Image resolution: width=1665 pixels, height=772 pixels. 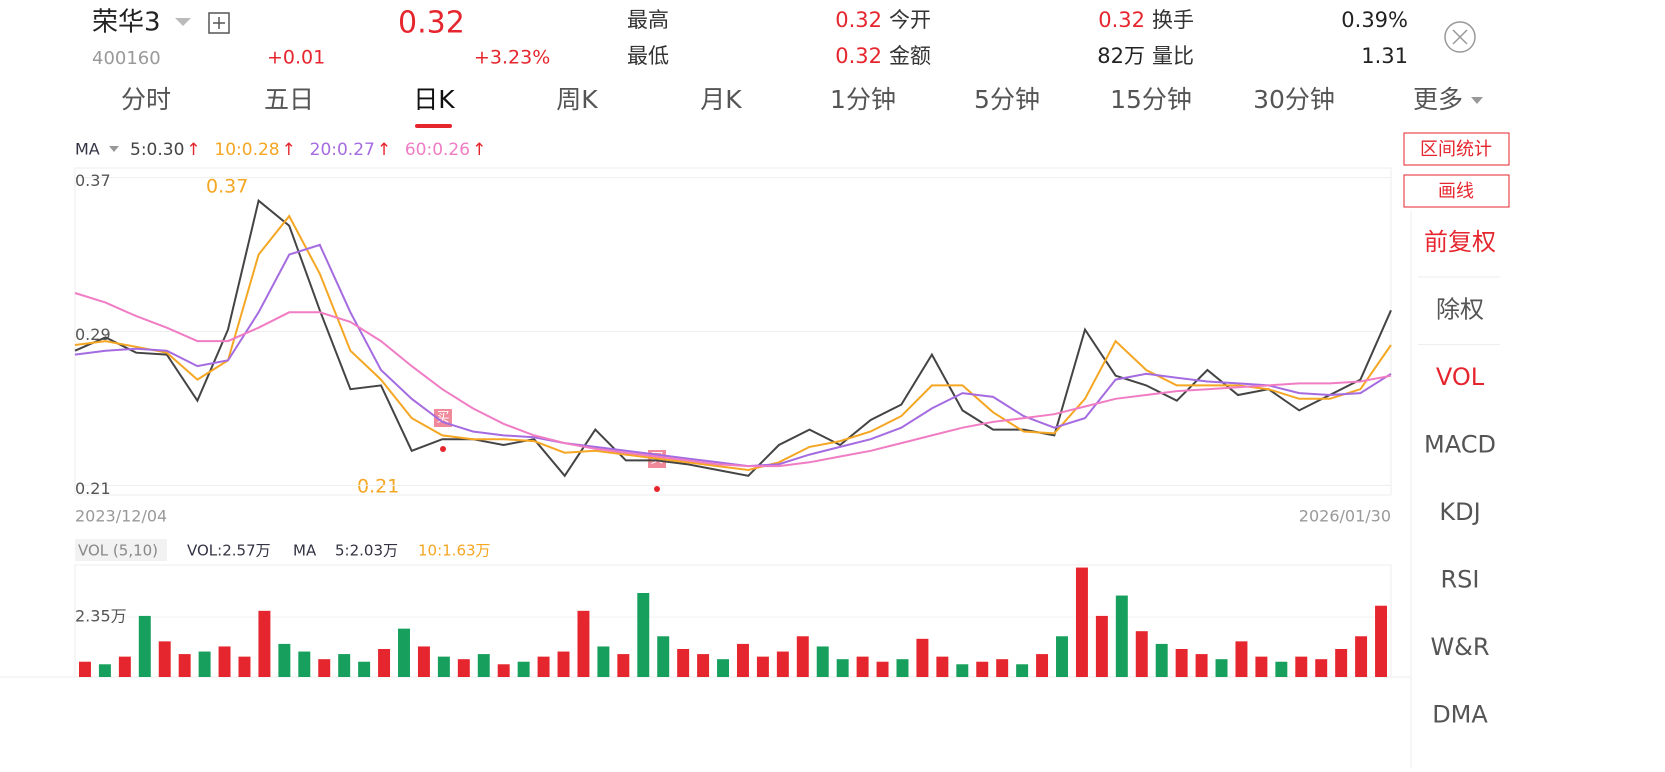 I want to click on add-plus, so click(x=219, y=23).